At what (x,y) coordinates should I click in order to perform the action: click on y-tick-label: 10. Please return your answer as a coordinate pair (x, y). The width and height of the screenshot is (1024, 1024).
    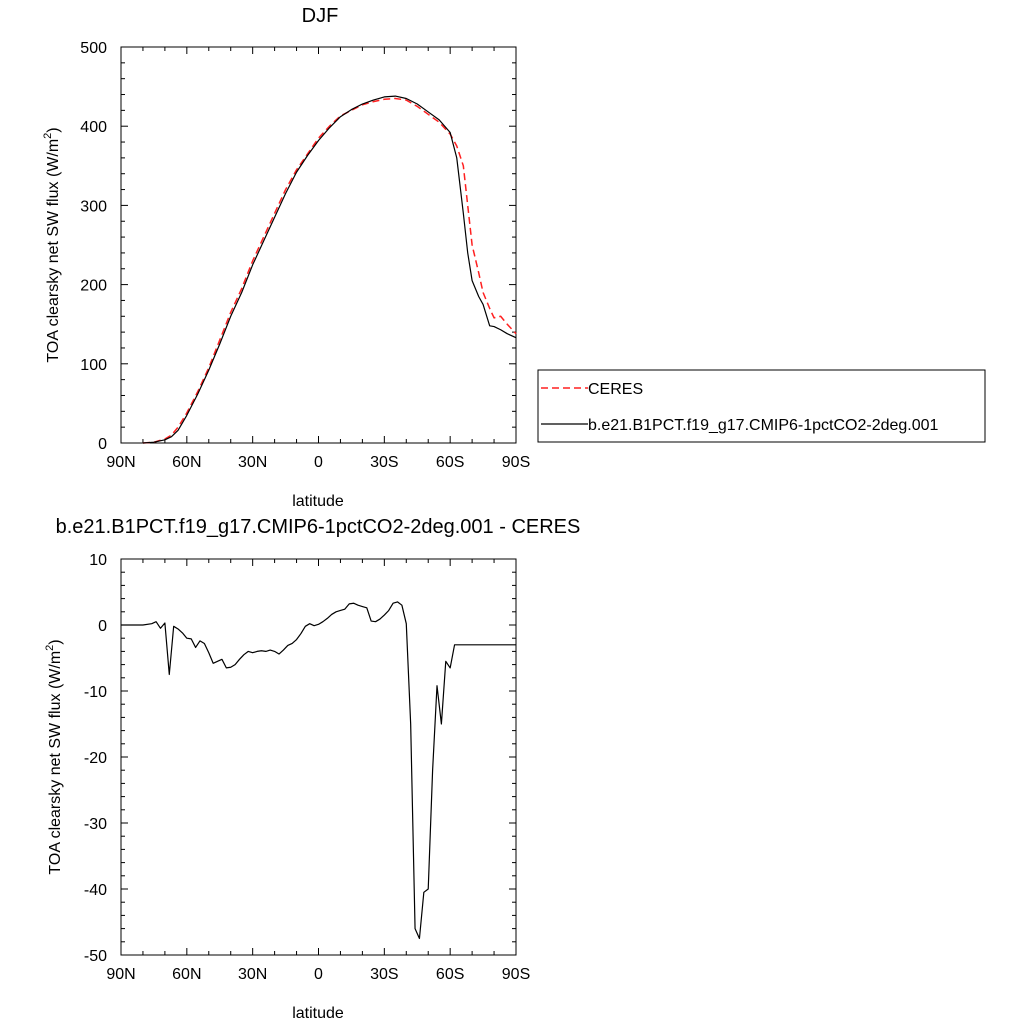
    Looking at the image, I should click on (98, 560).